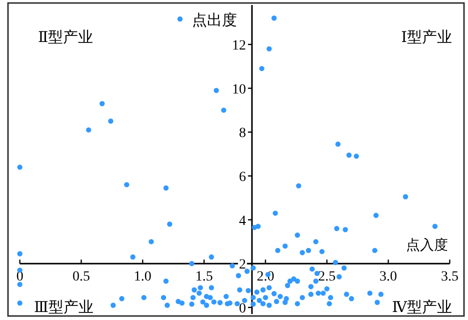  I want to click on annotation: Ⅲ型产业, so click(64, 307).